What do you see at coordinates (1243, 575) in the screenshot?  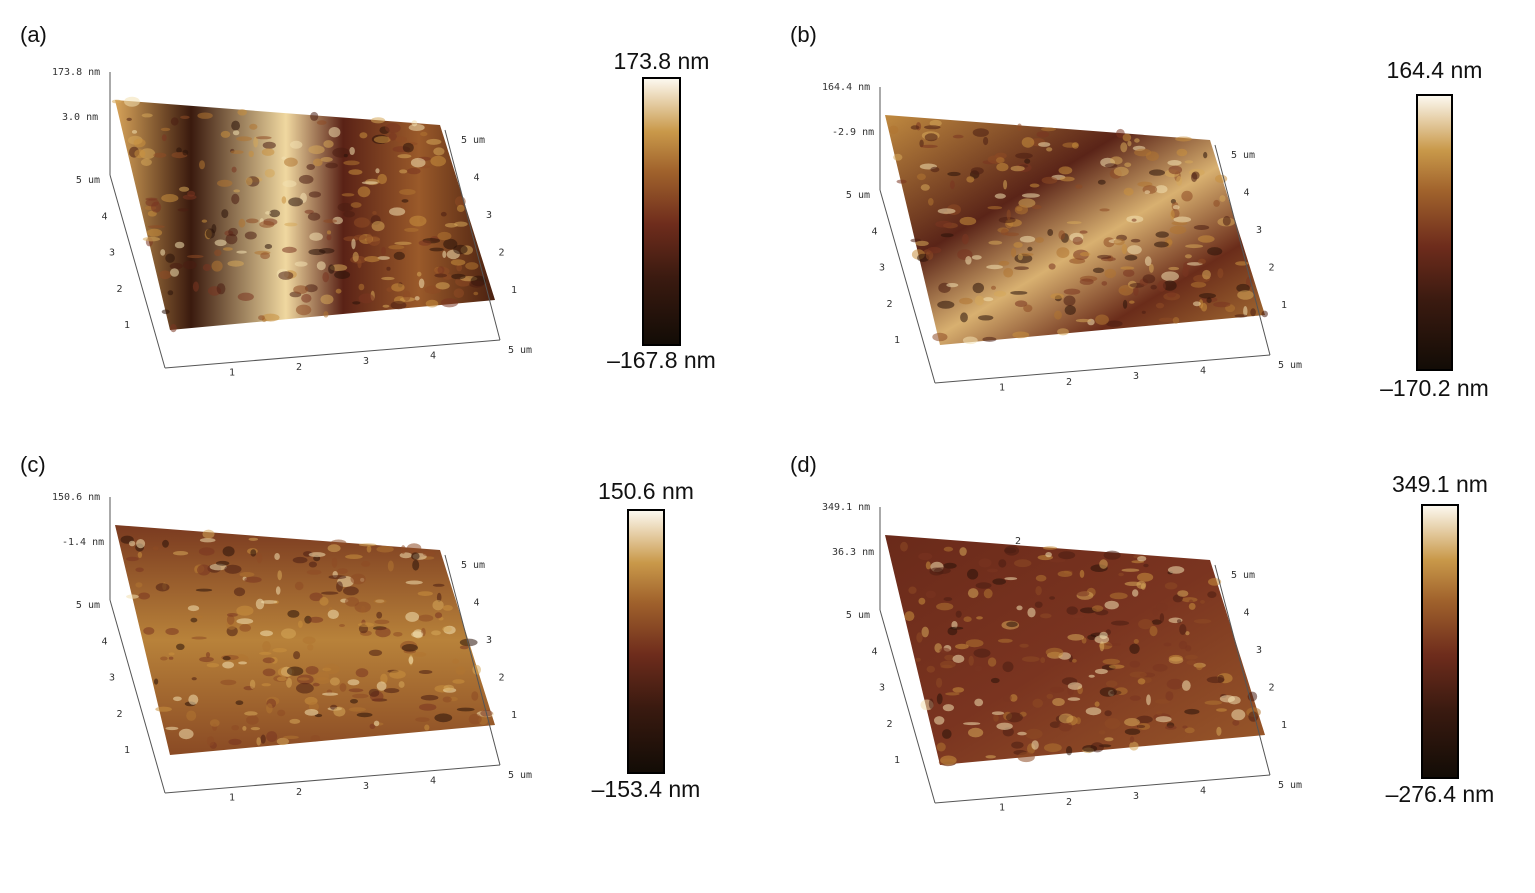 I see `right-tick-label: 5 um` at bounding box center [1243, 575].